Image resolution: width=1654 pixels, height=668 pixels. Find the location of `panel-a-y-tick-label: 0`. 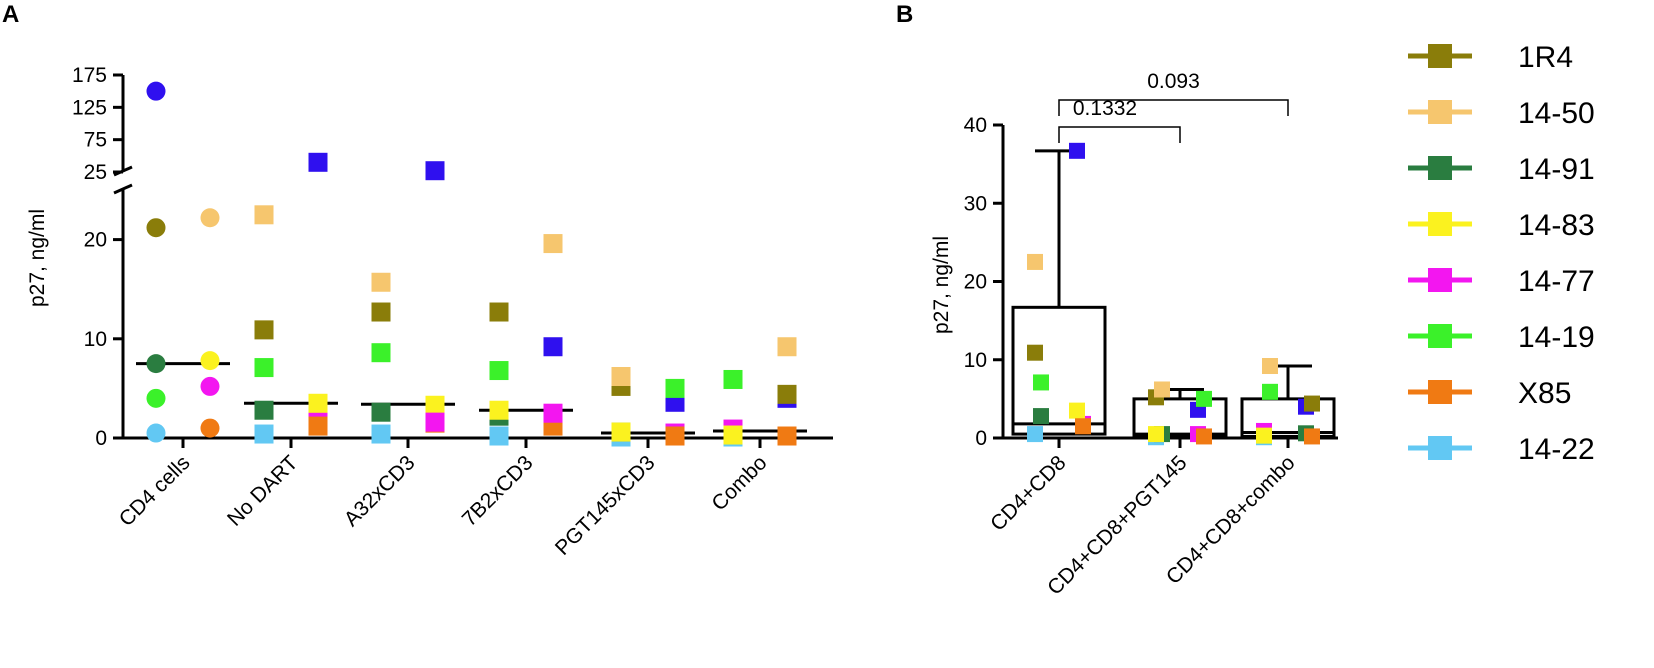

panel-a-y-tick-label: 0 is located at coordinates (101, 438).